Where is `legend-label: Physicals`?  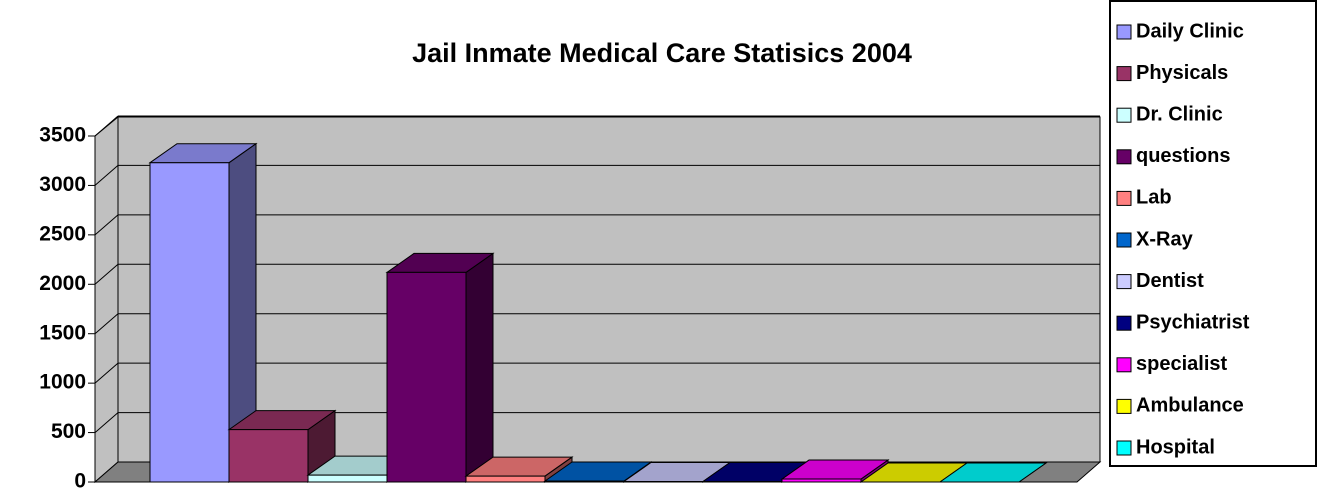
legend-label: Physicals is located at coordinates (1182, 73).